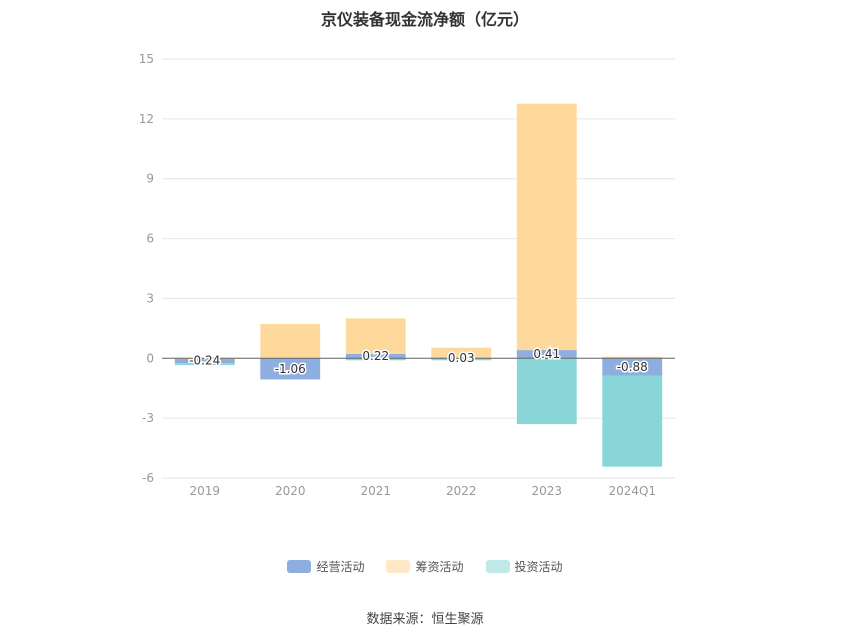 This screenshot has height=637, width=850. I want to click on legend-swatch-operating, so click(299, 566).